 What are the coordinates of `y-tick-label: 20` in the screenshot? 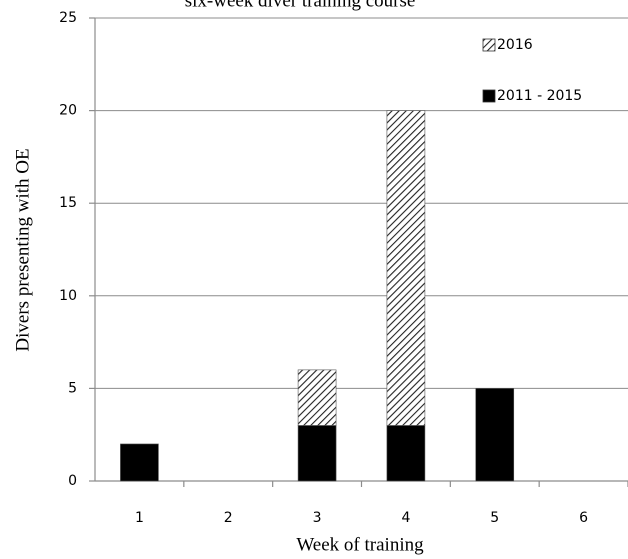 It's located at (68, 111).